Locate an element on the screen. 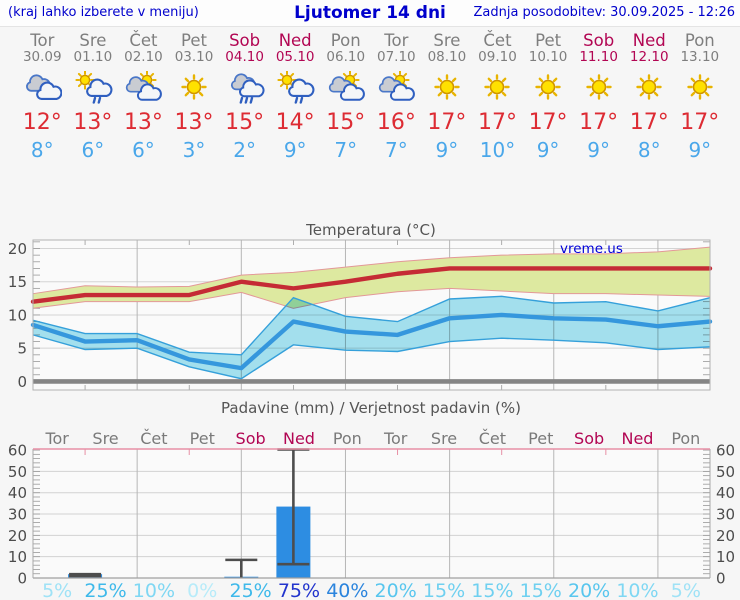 The width and height of the screenshot is (740, 600). day-date: 05.10 is located at coordinates (295, 57).